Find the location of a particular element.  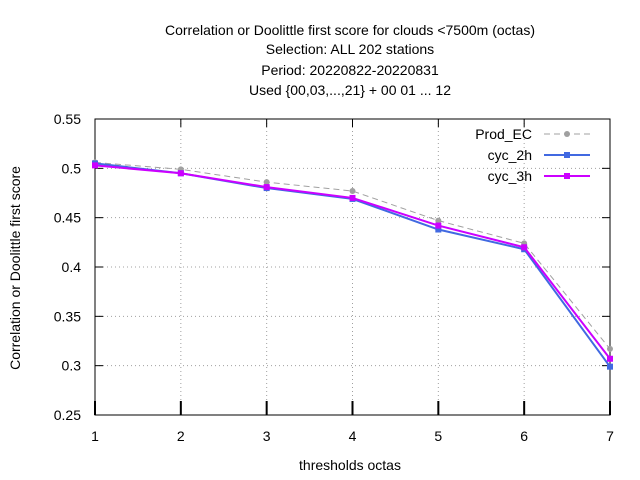

y-tick-label: 0.25 is located at coordinates (67, 415).